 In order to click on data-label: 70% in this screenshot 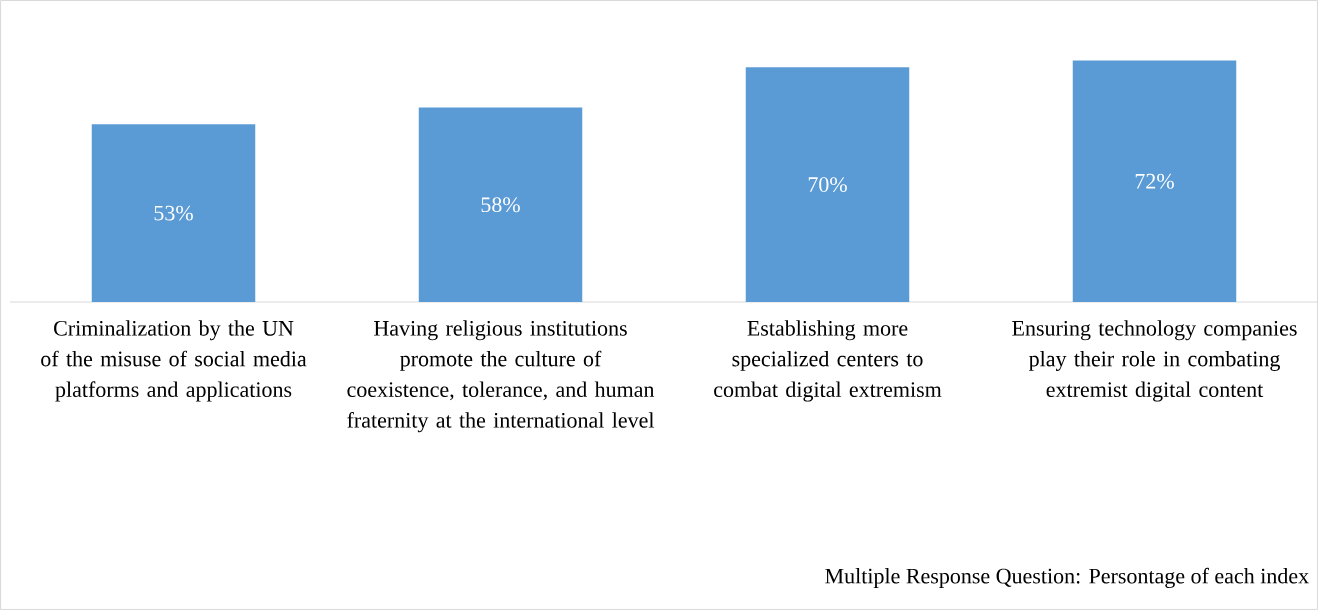, I will do `click(827, 185)`.